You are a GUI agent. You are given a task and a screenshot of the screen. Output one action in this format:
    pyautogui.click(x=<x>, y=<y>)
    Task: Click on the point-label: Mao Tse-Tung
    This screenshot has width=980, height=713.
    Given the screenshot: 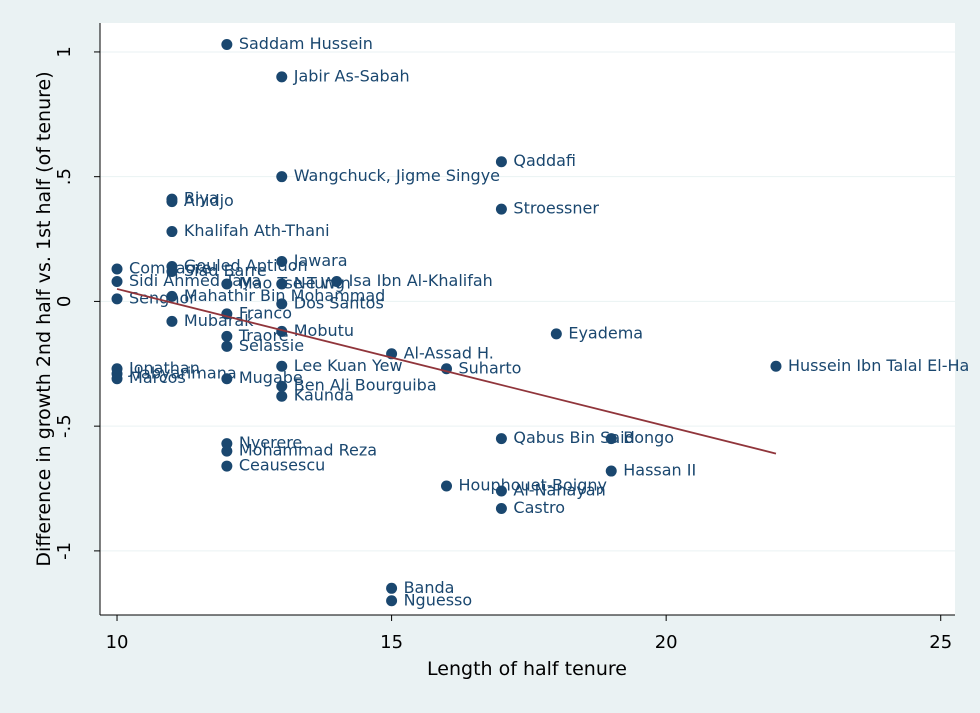 What is the action you would take?
    pyautogui.click(x=292, y=282)
    